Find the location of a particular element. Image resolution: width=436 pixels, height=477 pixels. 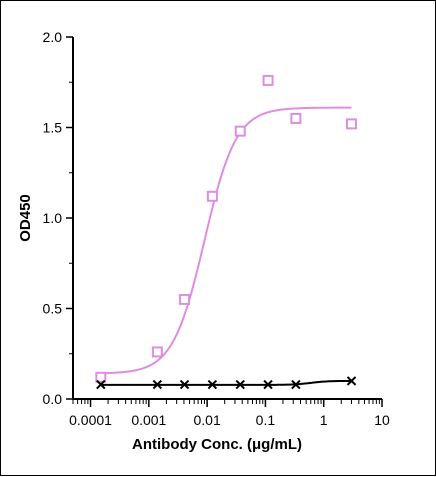

x-tick-label: 0.1 is located at coordinates (266, 420).